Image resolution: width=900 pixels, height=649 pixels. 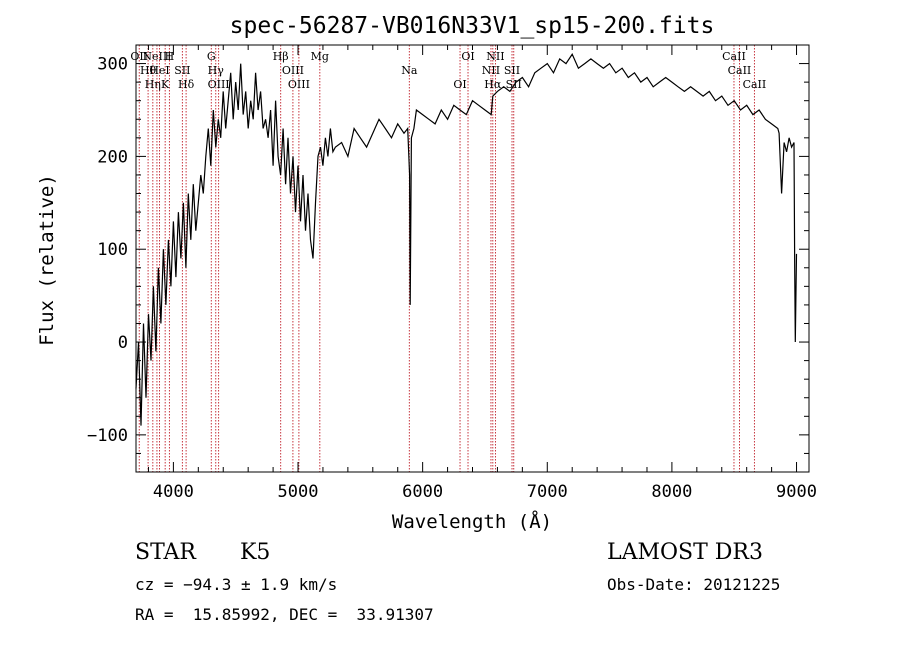 What do you see at coordinates (156, 56) in the screenshot?
I see `spectral-line-label: NeIII` at bounding box center [156, 56].